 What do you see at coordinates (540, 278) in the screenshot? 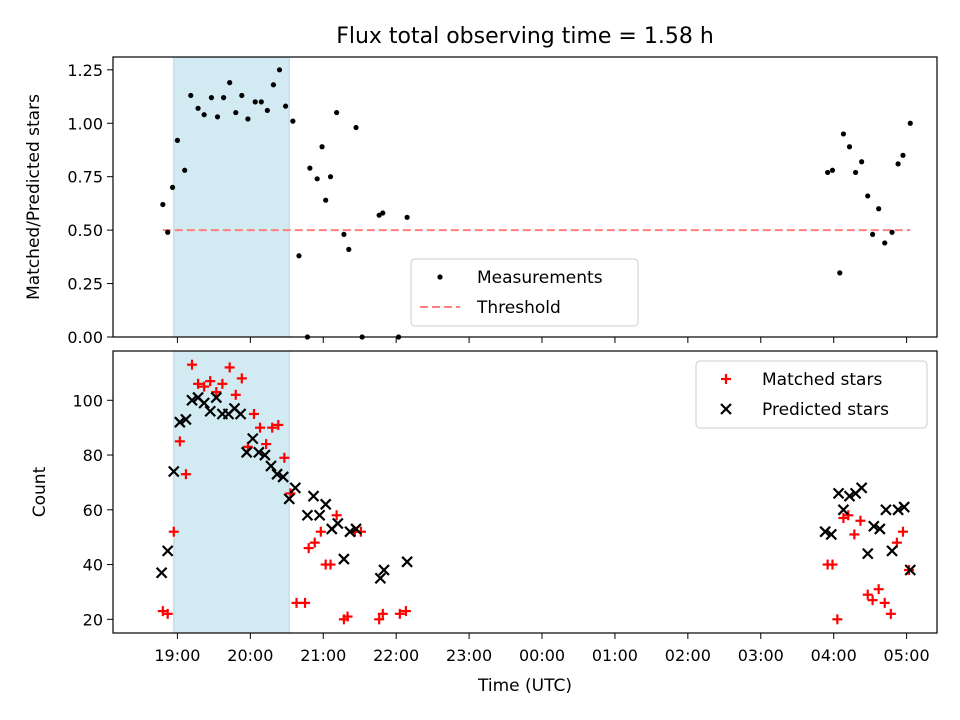
I see `legend-measurements-label: Measurements` at bounding box center [540, 278].